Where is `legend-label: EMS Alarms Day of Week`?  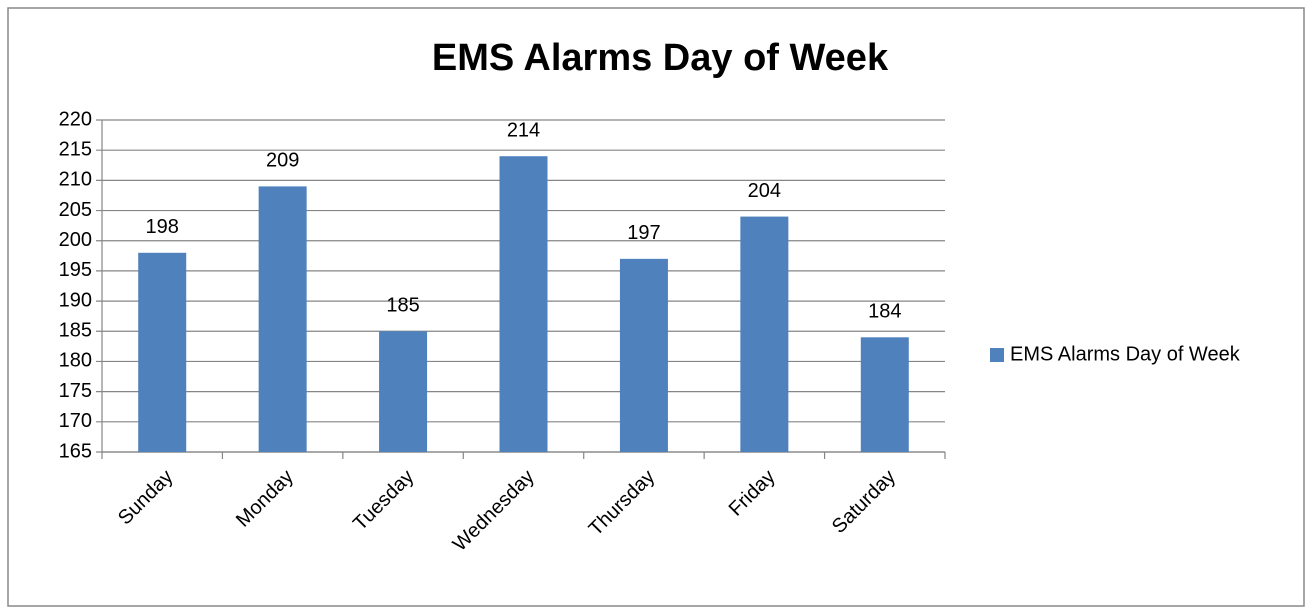
legend-label: EMS Alarms Day of Week is located at coordinates (1125, 354).